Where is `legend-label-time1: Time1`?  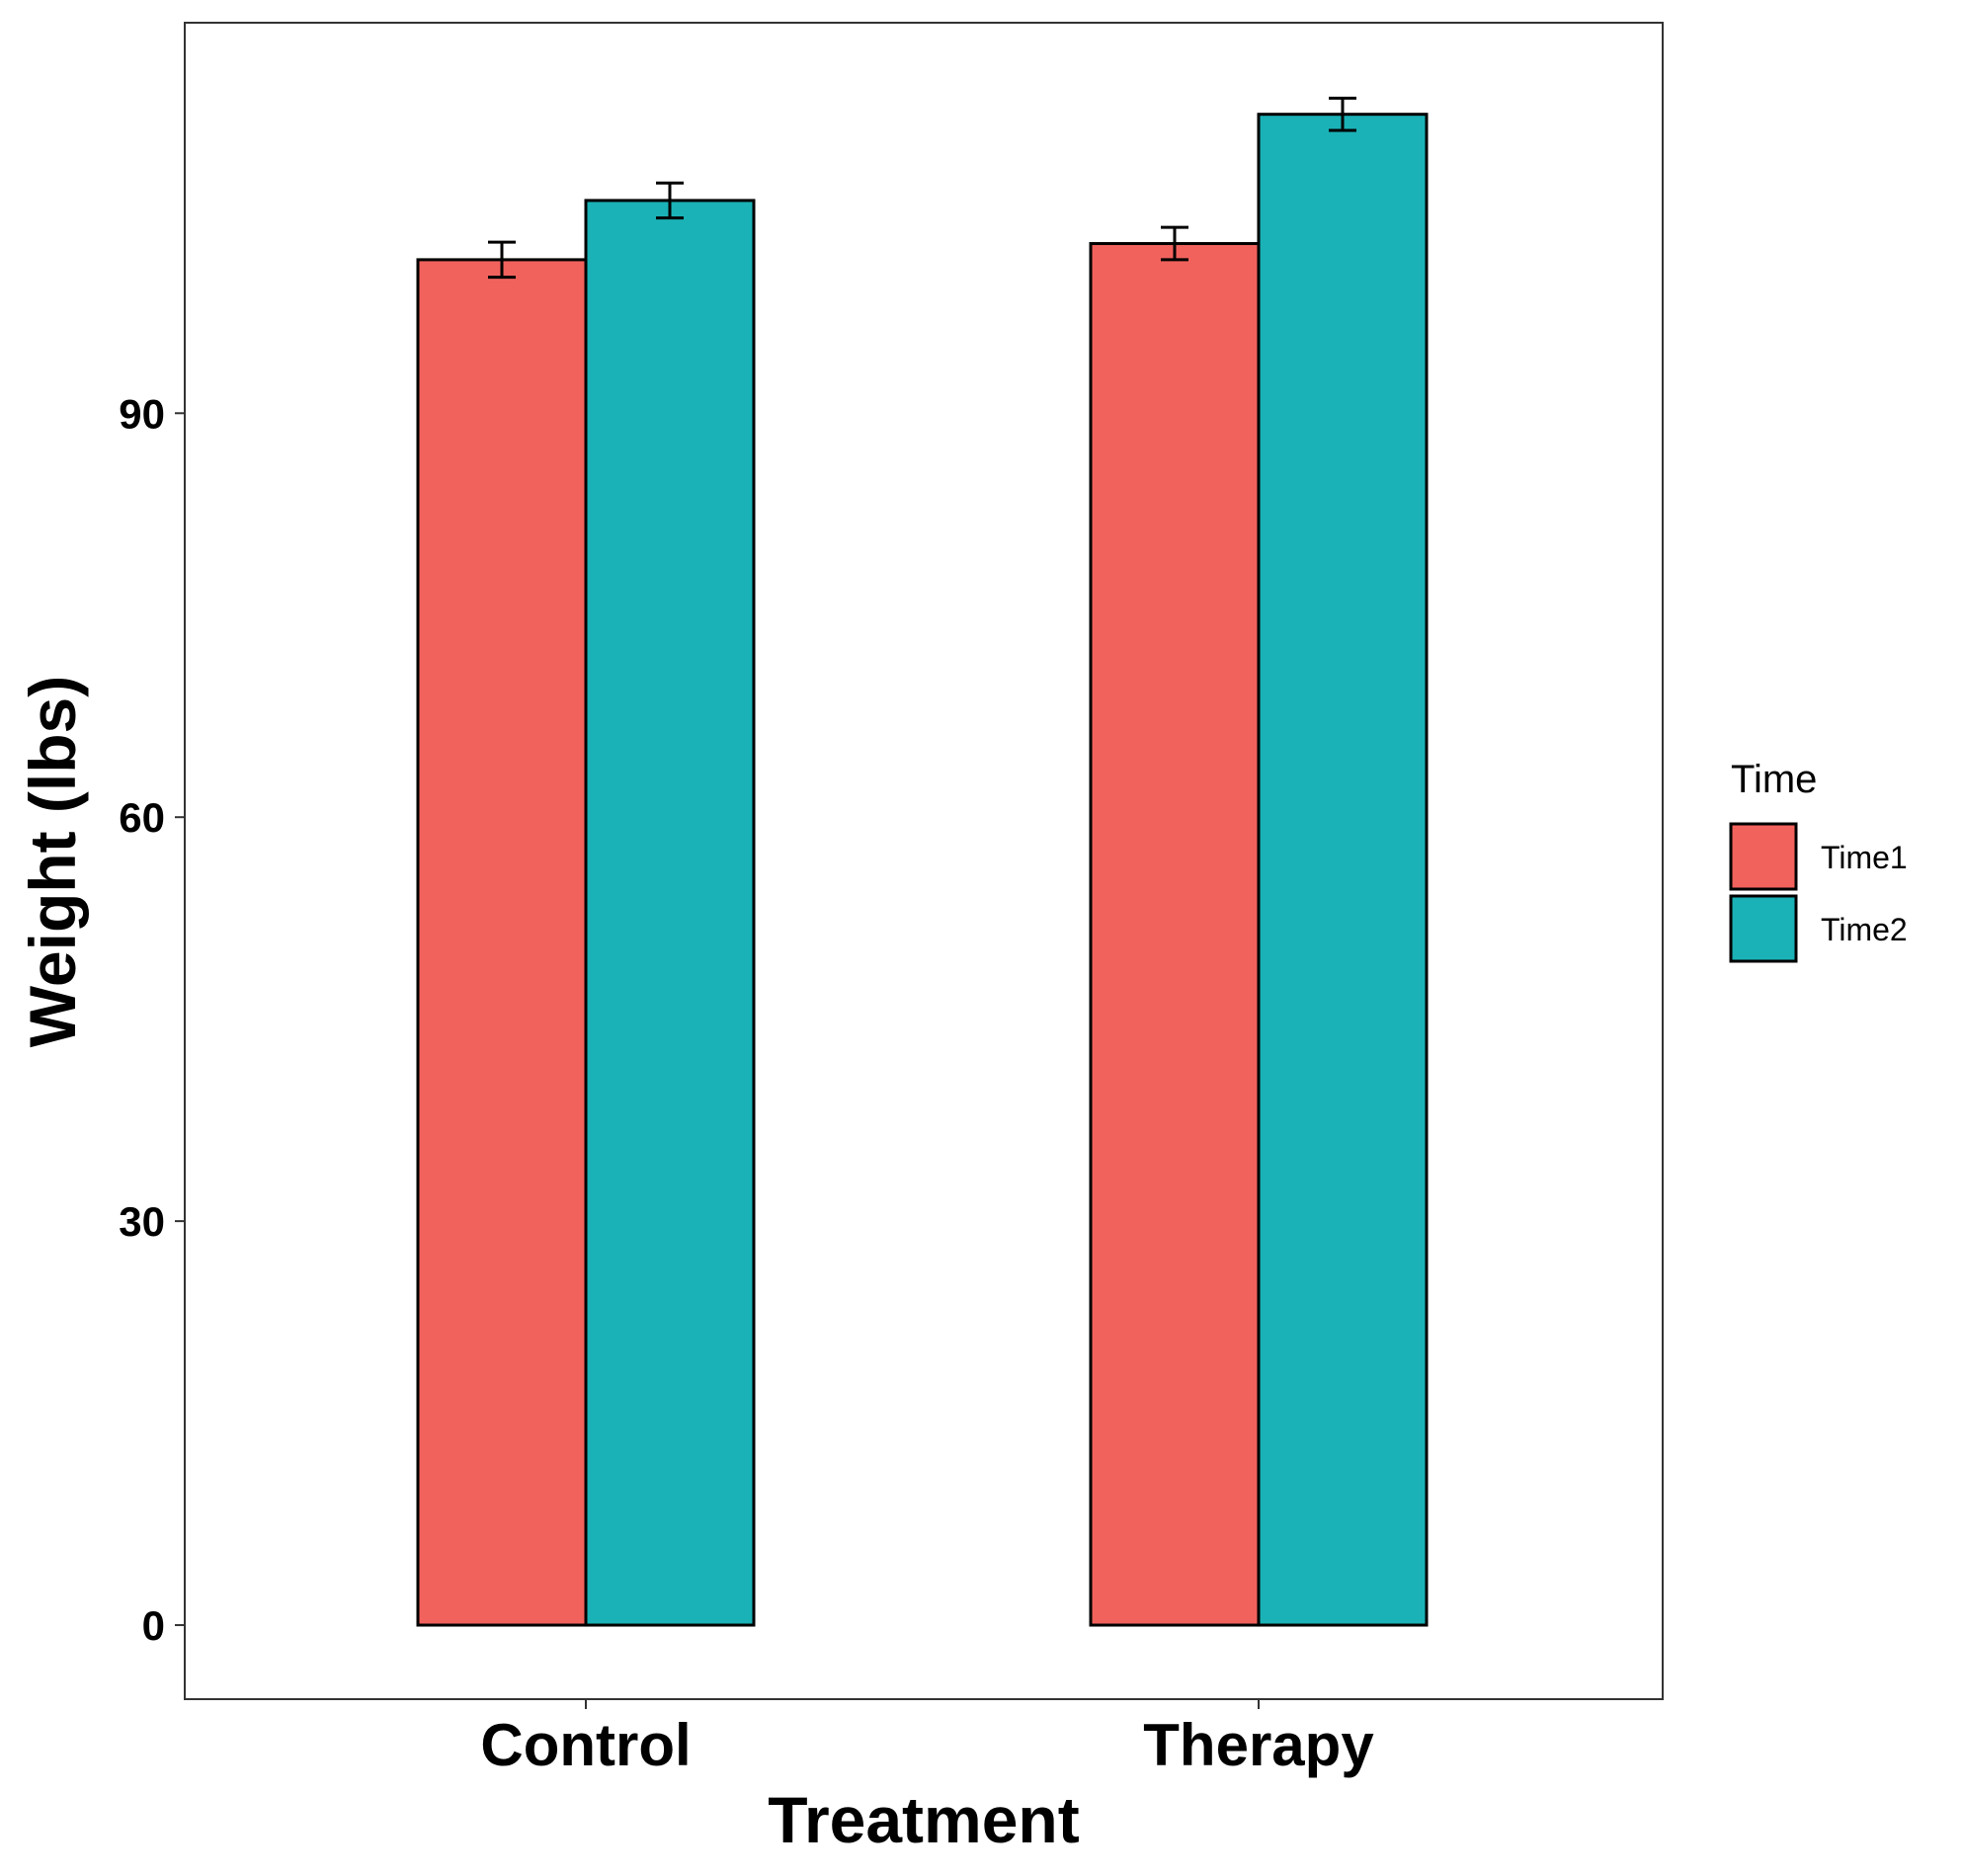 legend-label-time1: Time1 is located at coordinates (1865, 857).